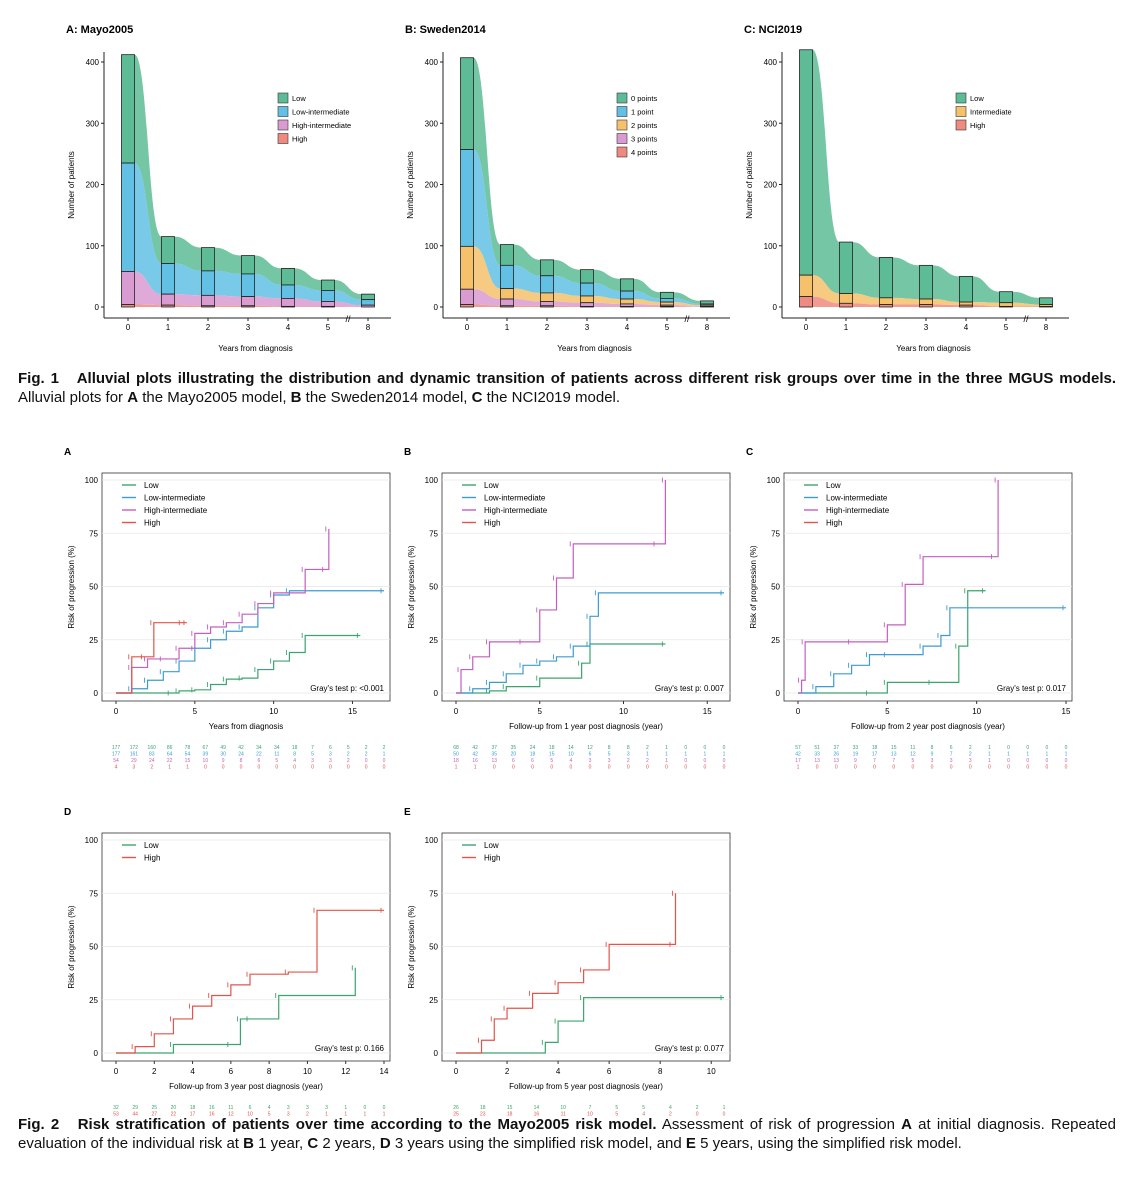 The image size is (1138, 1184). I want to click on x-tick-label: 0, so click(116, 1071).